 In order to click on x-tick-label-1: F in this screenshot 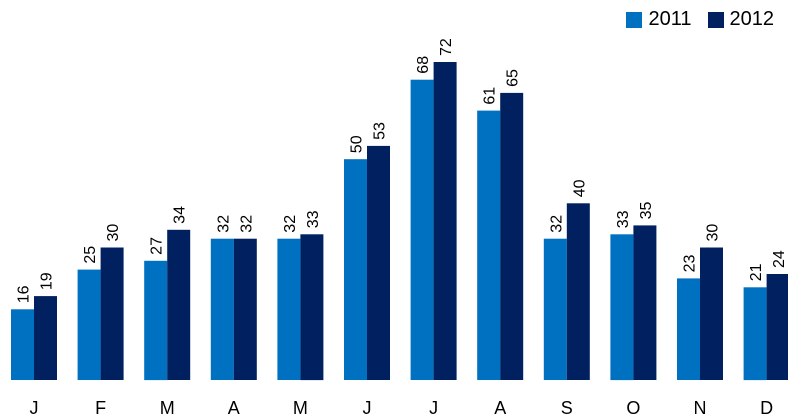, I will do `click(100, 408)`.